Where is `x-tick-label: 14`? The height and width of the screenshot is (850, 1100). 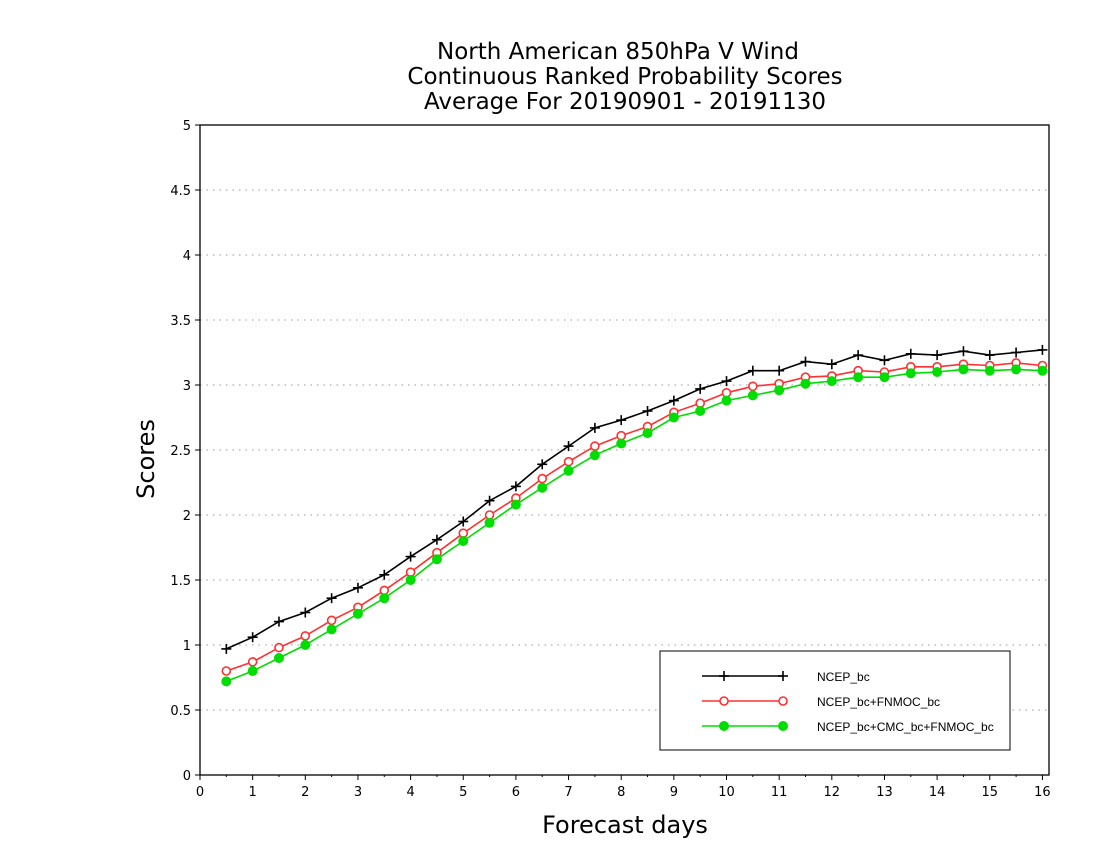 x-tick-label: 14 is located at coordinates (937, 792).